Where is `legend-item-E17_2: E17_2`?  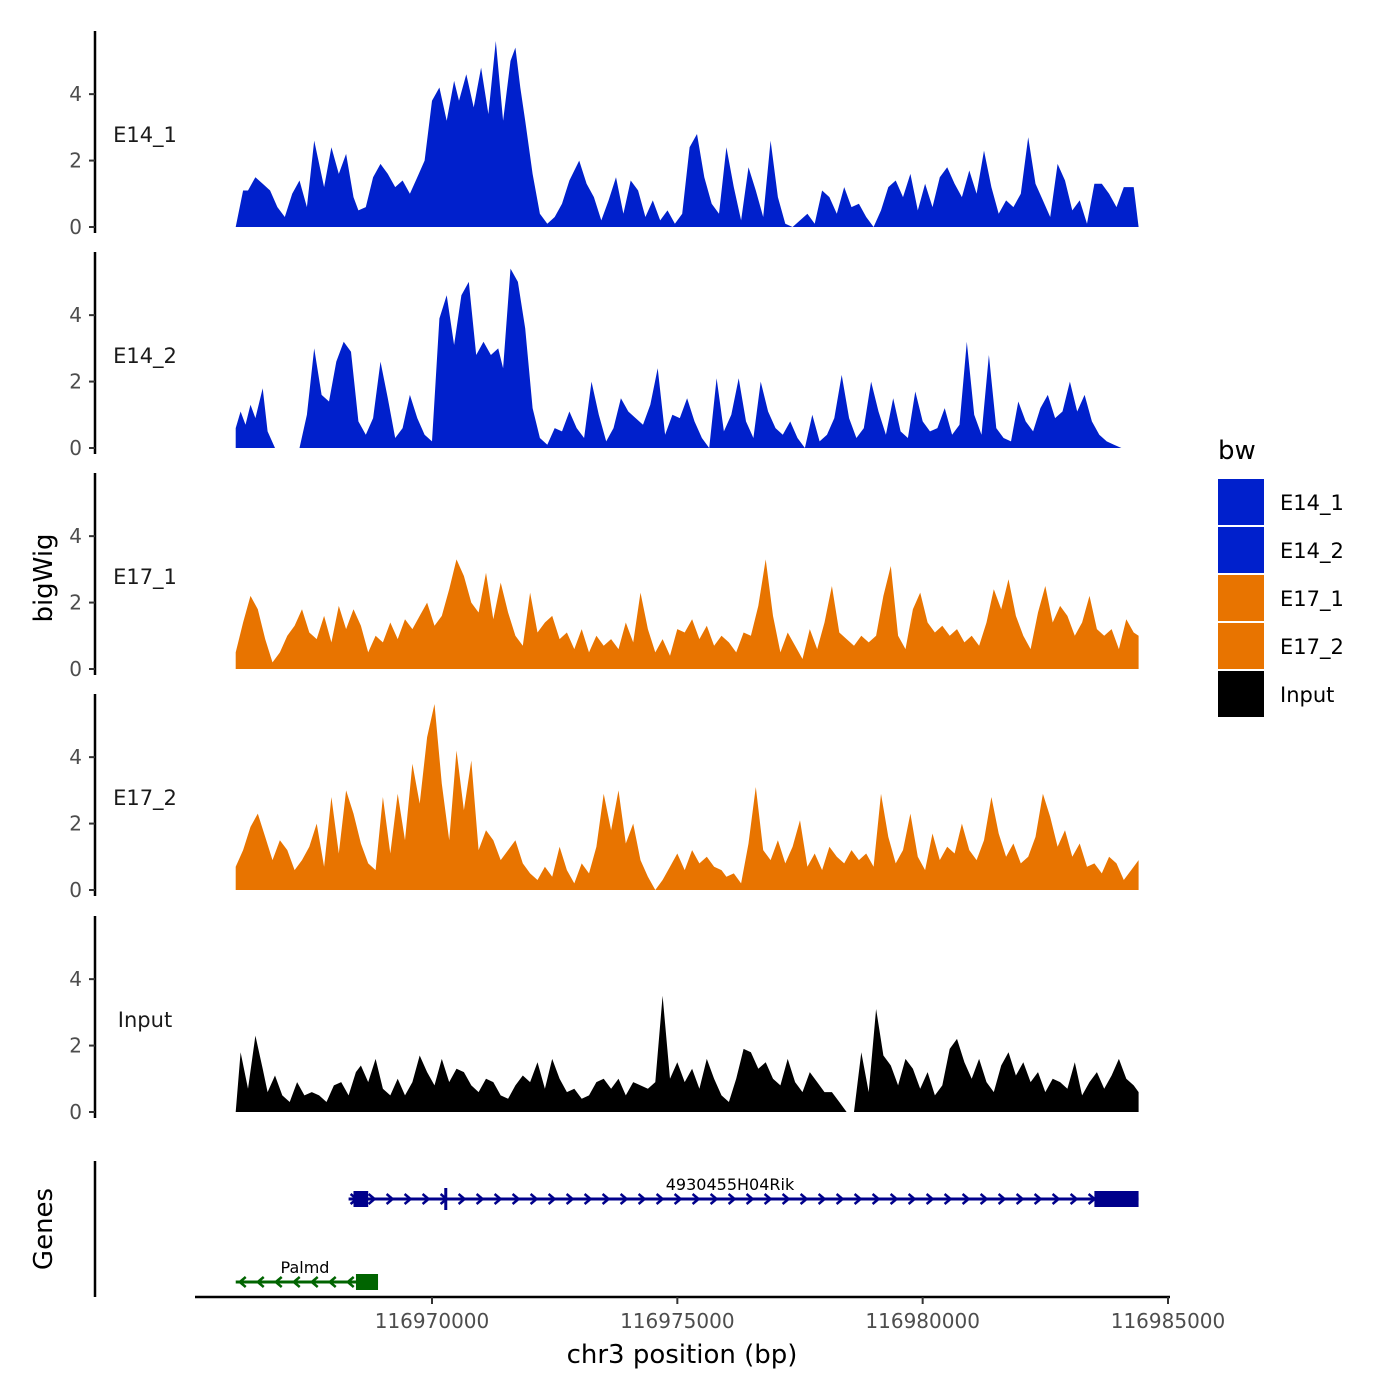 legend-item-E17_2: E17_2 is located at coordinates (1281, 646).